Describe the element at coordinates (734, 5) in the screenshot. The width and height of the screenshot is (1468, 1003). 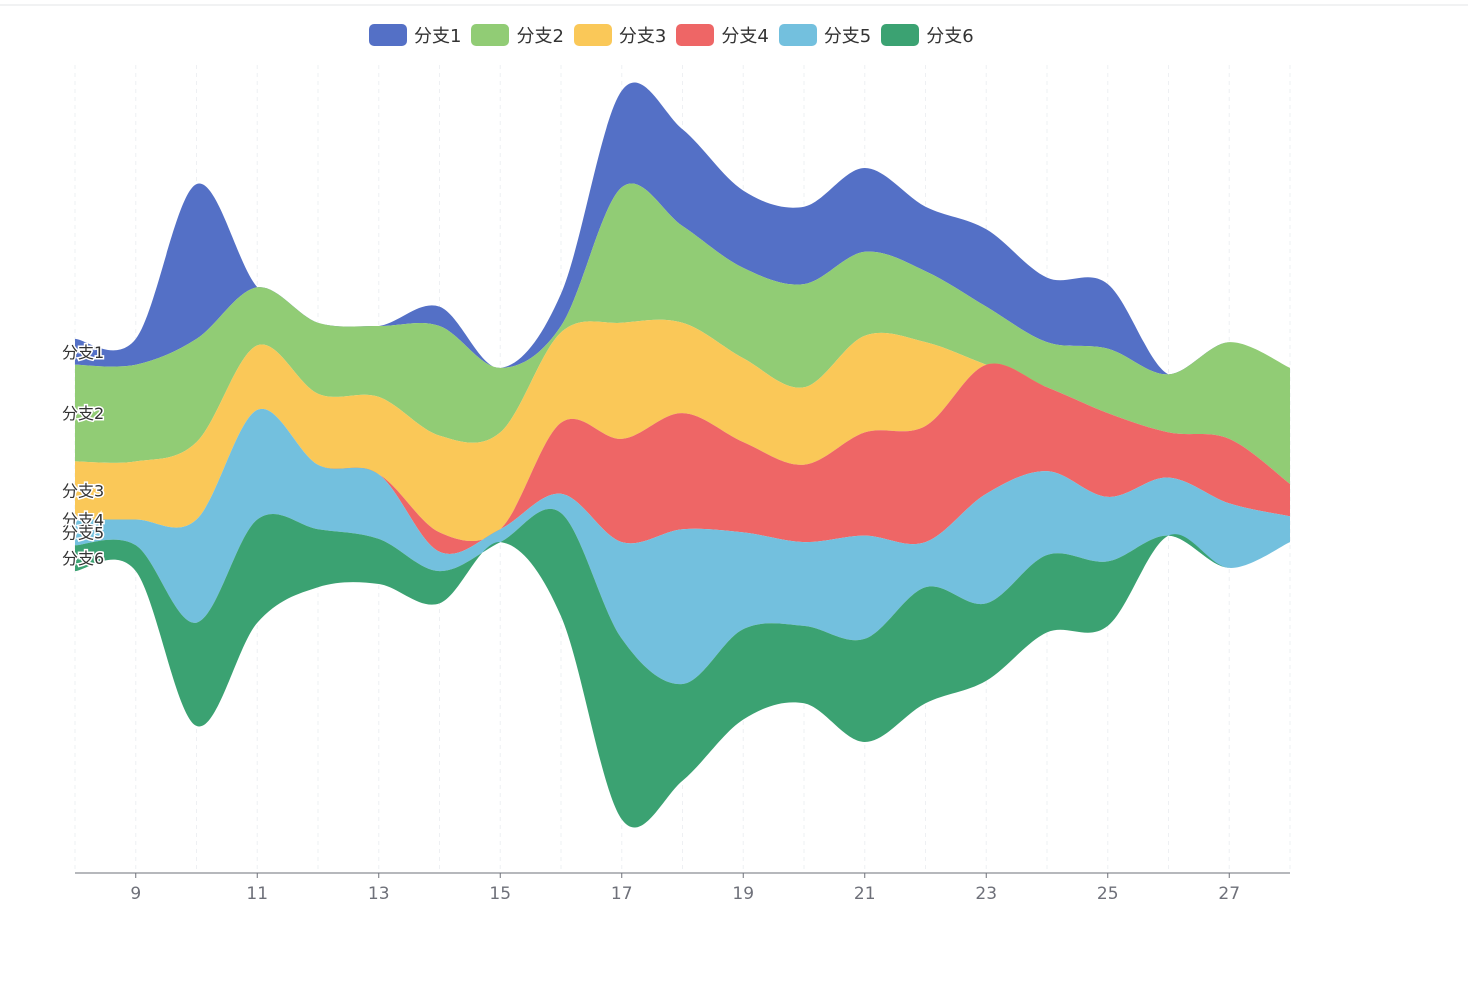
I see `top-divider` at that location.